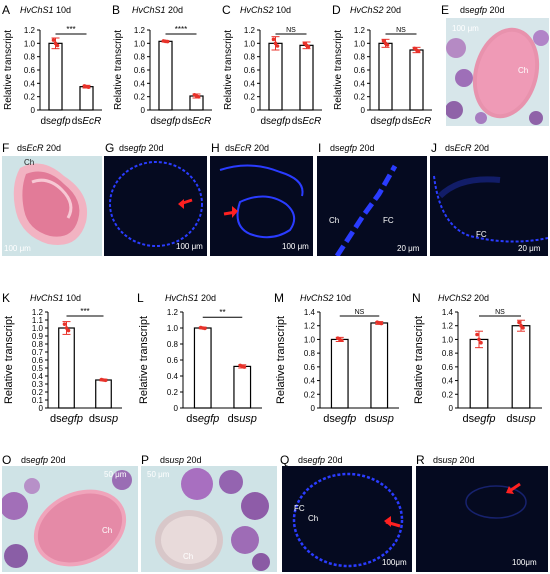 This screenshot has width=550, height=574. I want to click on panel-label: D, so click(336, 10).